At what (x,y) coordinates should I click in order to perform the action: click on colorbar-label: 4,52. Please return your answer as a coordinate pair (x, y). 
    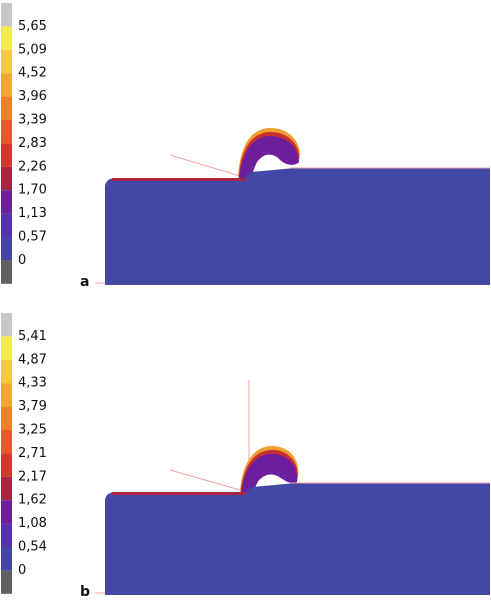
    Looking at the image, I should click on (32, 73).